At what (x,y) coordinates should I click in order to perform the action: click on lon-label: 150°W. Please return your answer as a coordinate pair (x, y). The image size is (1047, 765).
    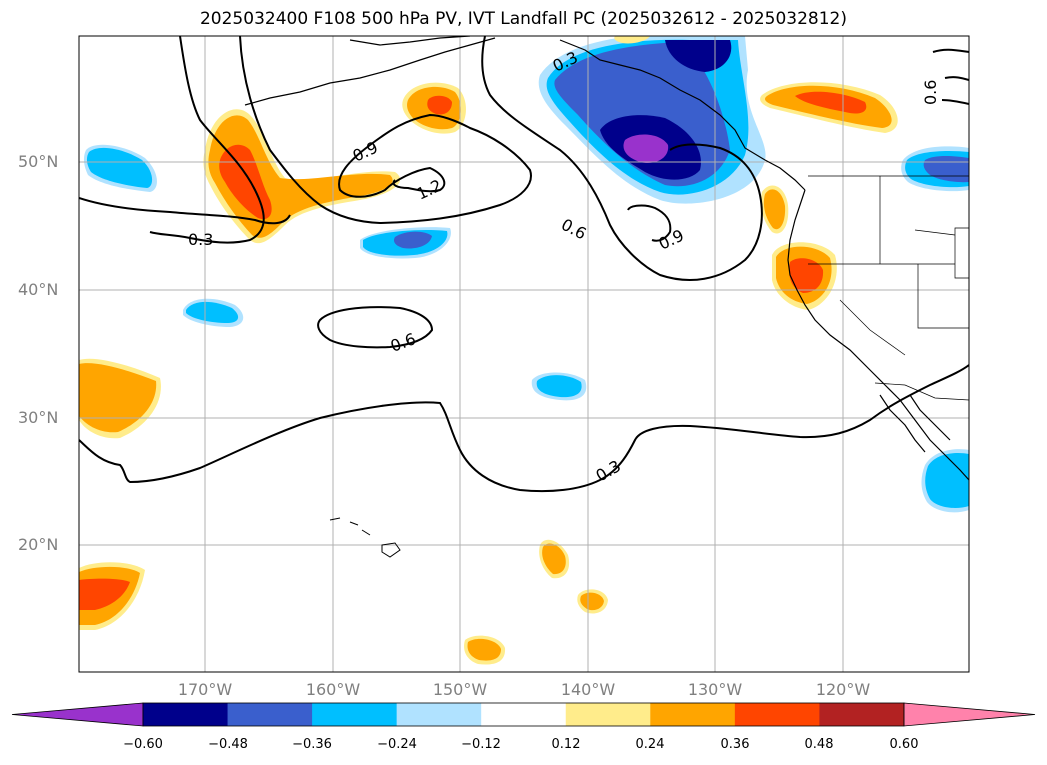
    Looking at the image, I should click on (460, 689).